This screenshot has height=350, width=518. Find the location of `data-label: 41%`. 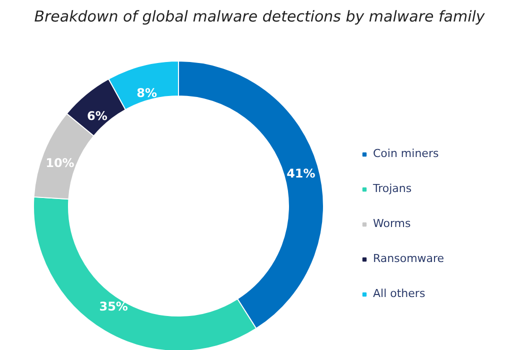

data-label: 41% is located at coordinates (301, 173).